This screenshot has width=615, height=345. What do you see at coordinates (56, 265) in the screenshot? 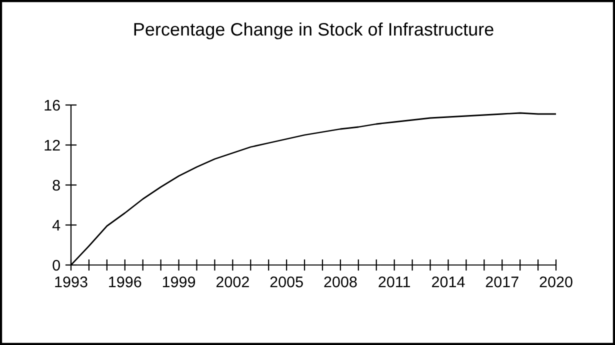
I see `y-tick-label: 0` at bounding box center [56, 265].